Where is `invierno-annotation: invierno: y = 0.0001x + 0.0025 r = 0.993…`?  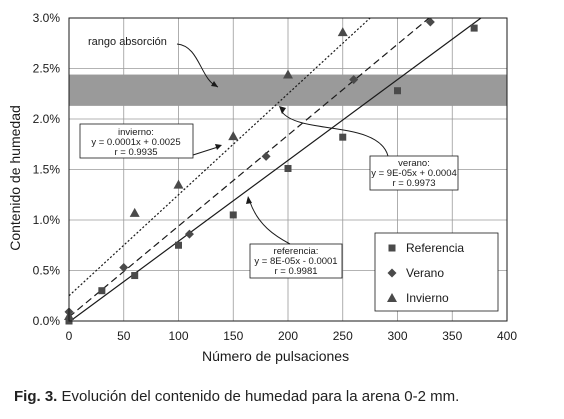
invierno-annotation: invierno: y = 0.0001x + 0.0025 r = 0.993… is located at coordinates (150, 141).